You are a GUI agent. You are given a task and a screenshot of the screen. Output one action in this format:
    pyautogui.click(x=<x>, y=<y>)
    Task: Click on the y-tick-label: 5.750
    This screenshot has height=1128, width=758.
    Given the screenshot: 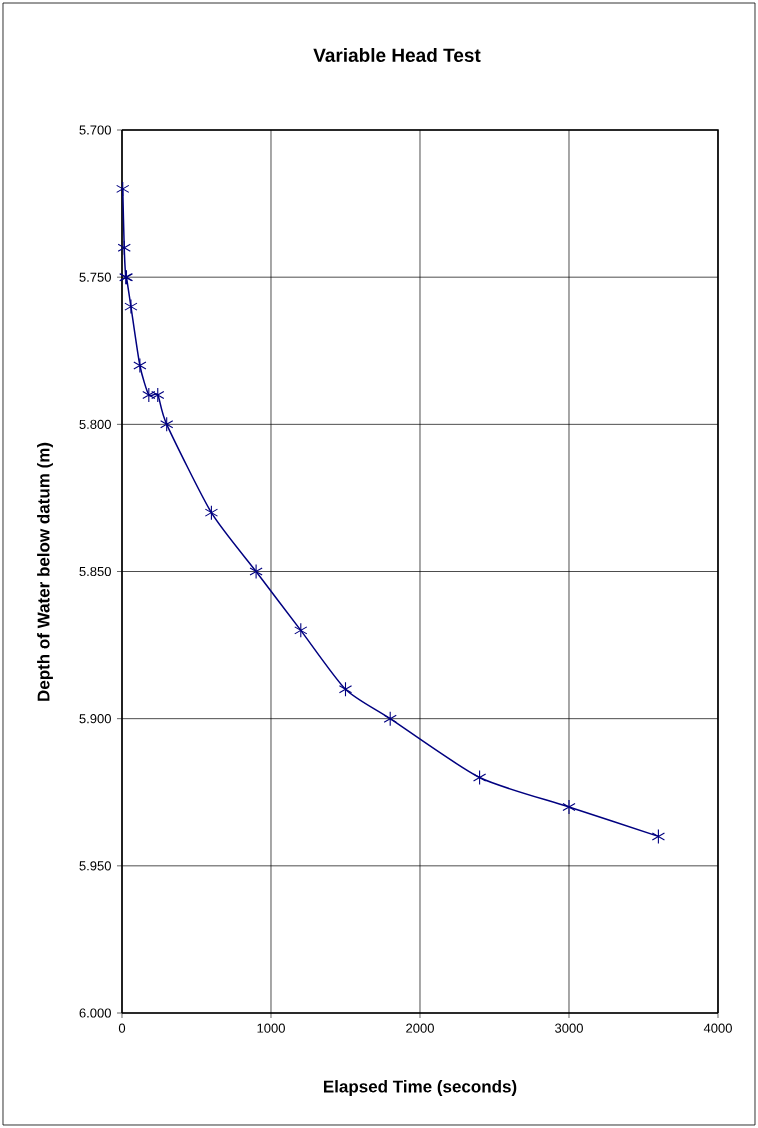 What is the action you would take?
    pyautogui.click(x=95, y=277)
    